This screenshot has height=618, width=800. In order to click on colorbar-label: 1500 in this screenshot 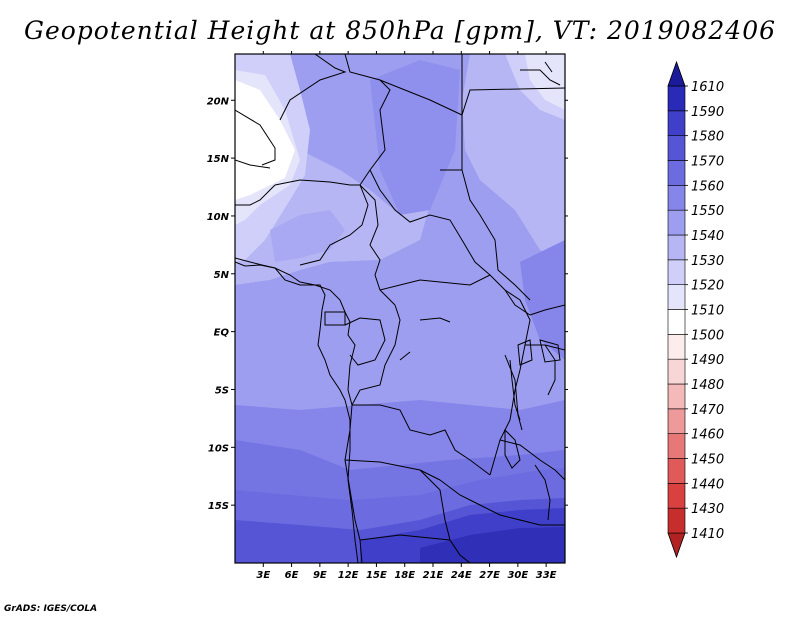, I will do `click(707, 335)`.